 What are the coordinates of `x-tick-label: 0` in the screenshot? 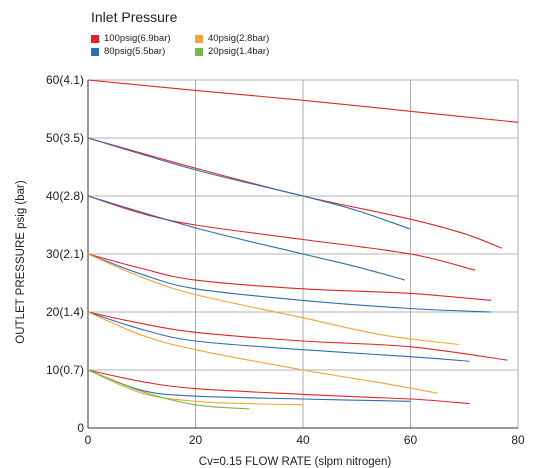 It's located at (88, 440).